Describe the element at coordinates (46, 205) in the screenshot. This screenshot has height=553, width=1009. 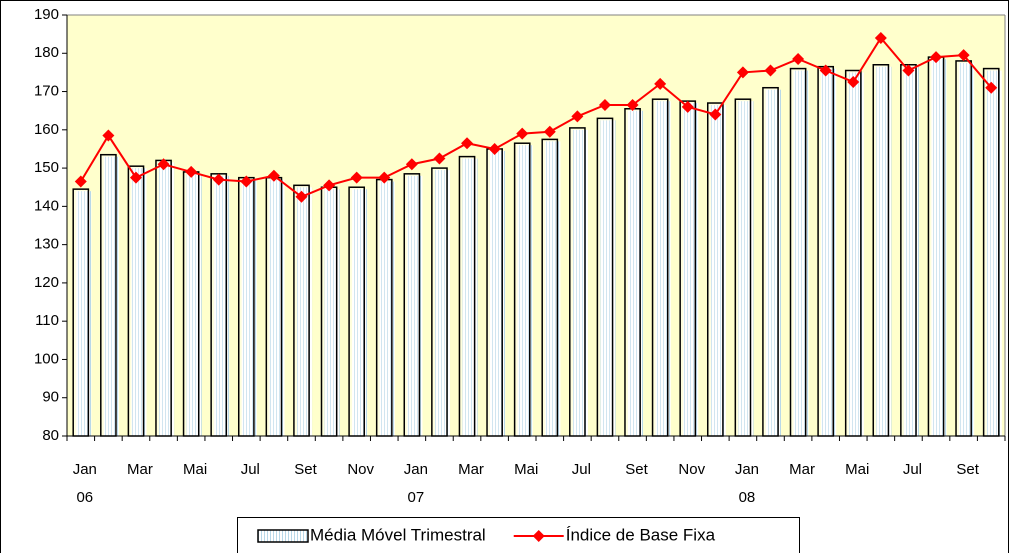
I see `y-tick-label: 140` at that location.